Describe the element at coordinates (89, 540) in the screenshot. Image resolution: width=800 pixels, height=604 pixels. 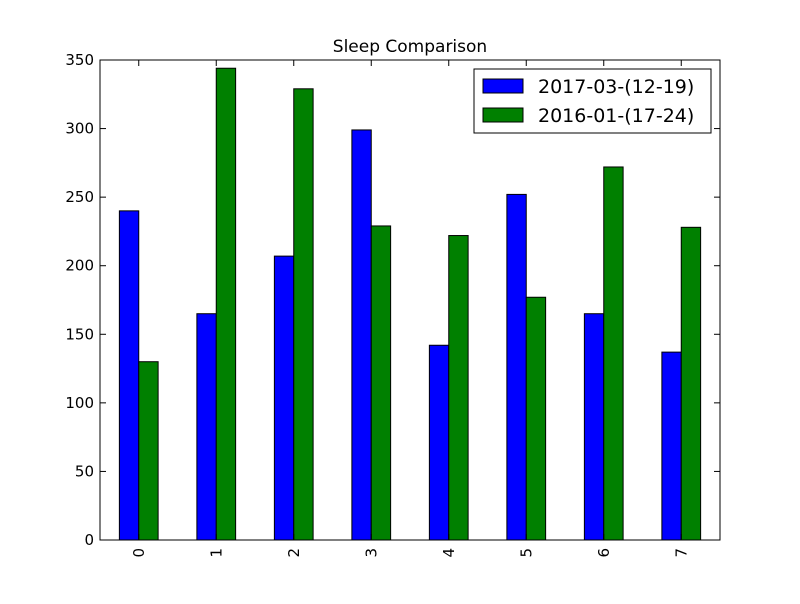
I see `y-tick-label: 0` at that location.